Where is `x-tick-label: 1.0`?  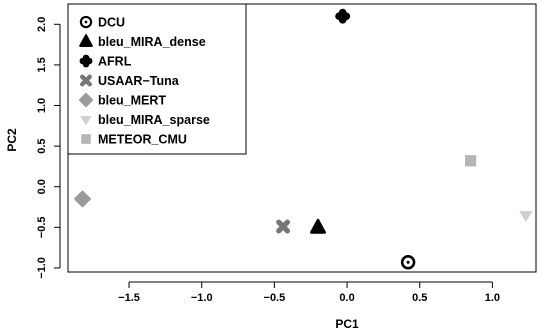 x-tick-label: 1.0 is located at coordinates (492, 298).